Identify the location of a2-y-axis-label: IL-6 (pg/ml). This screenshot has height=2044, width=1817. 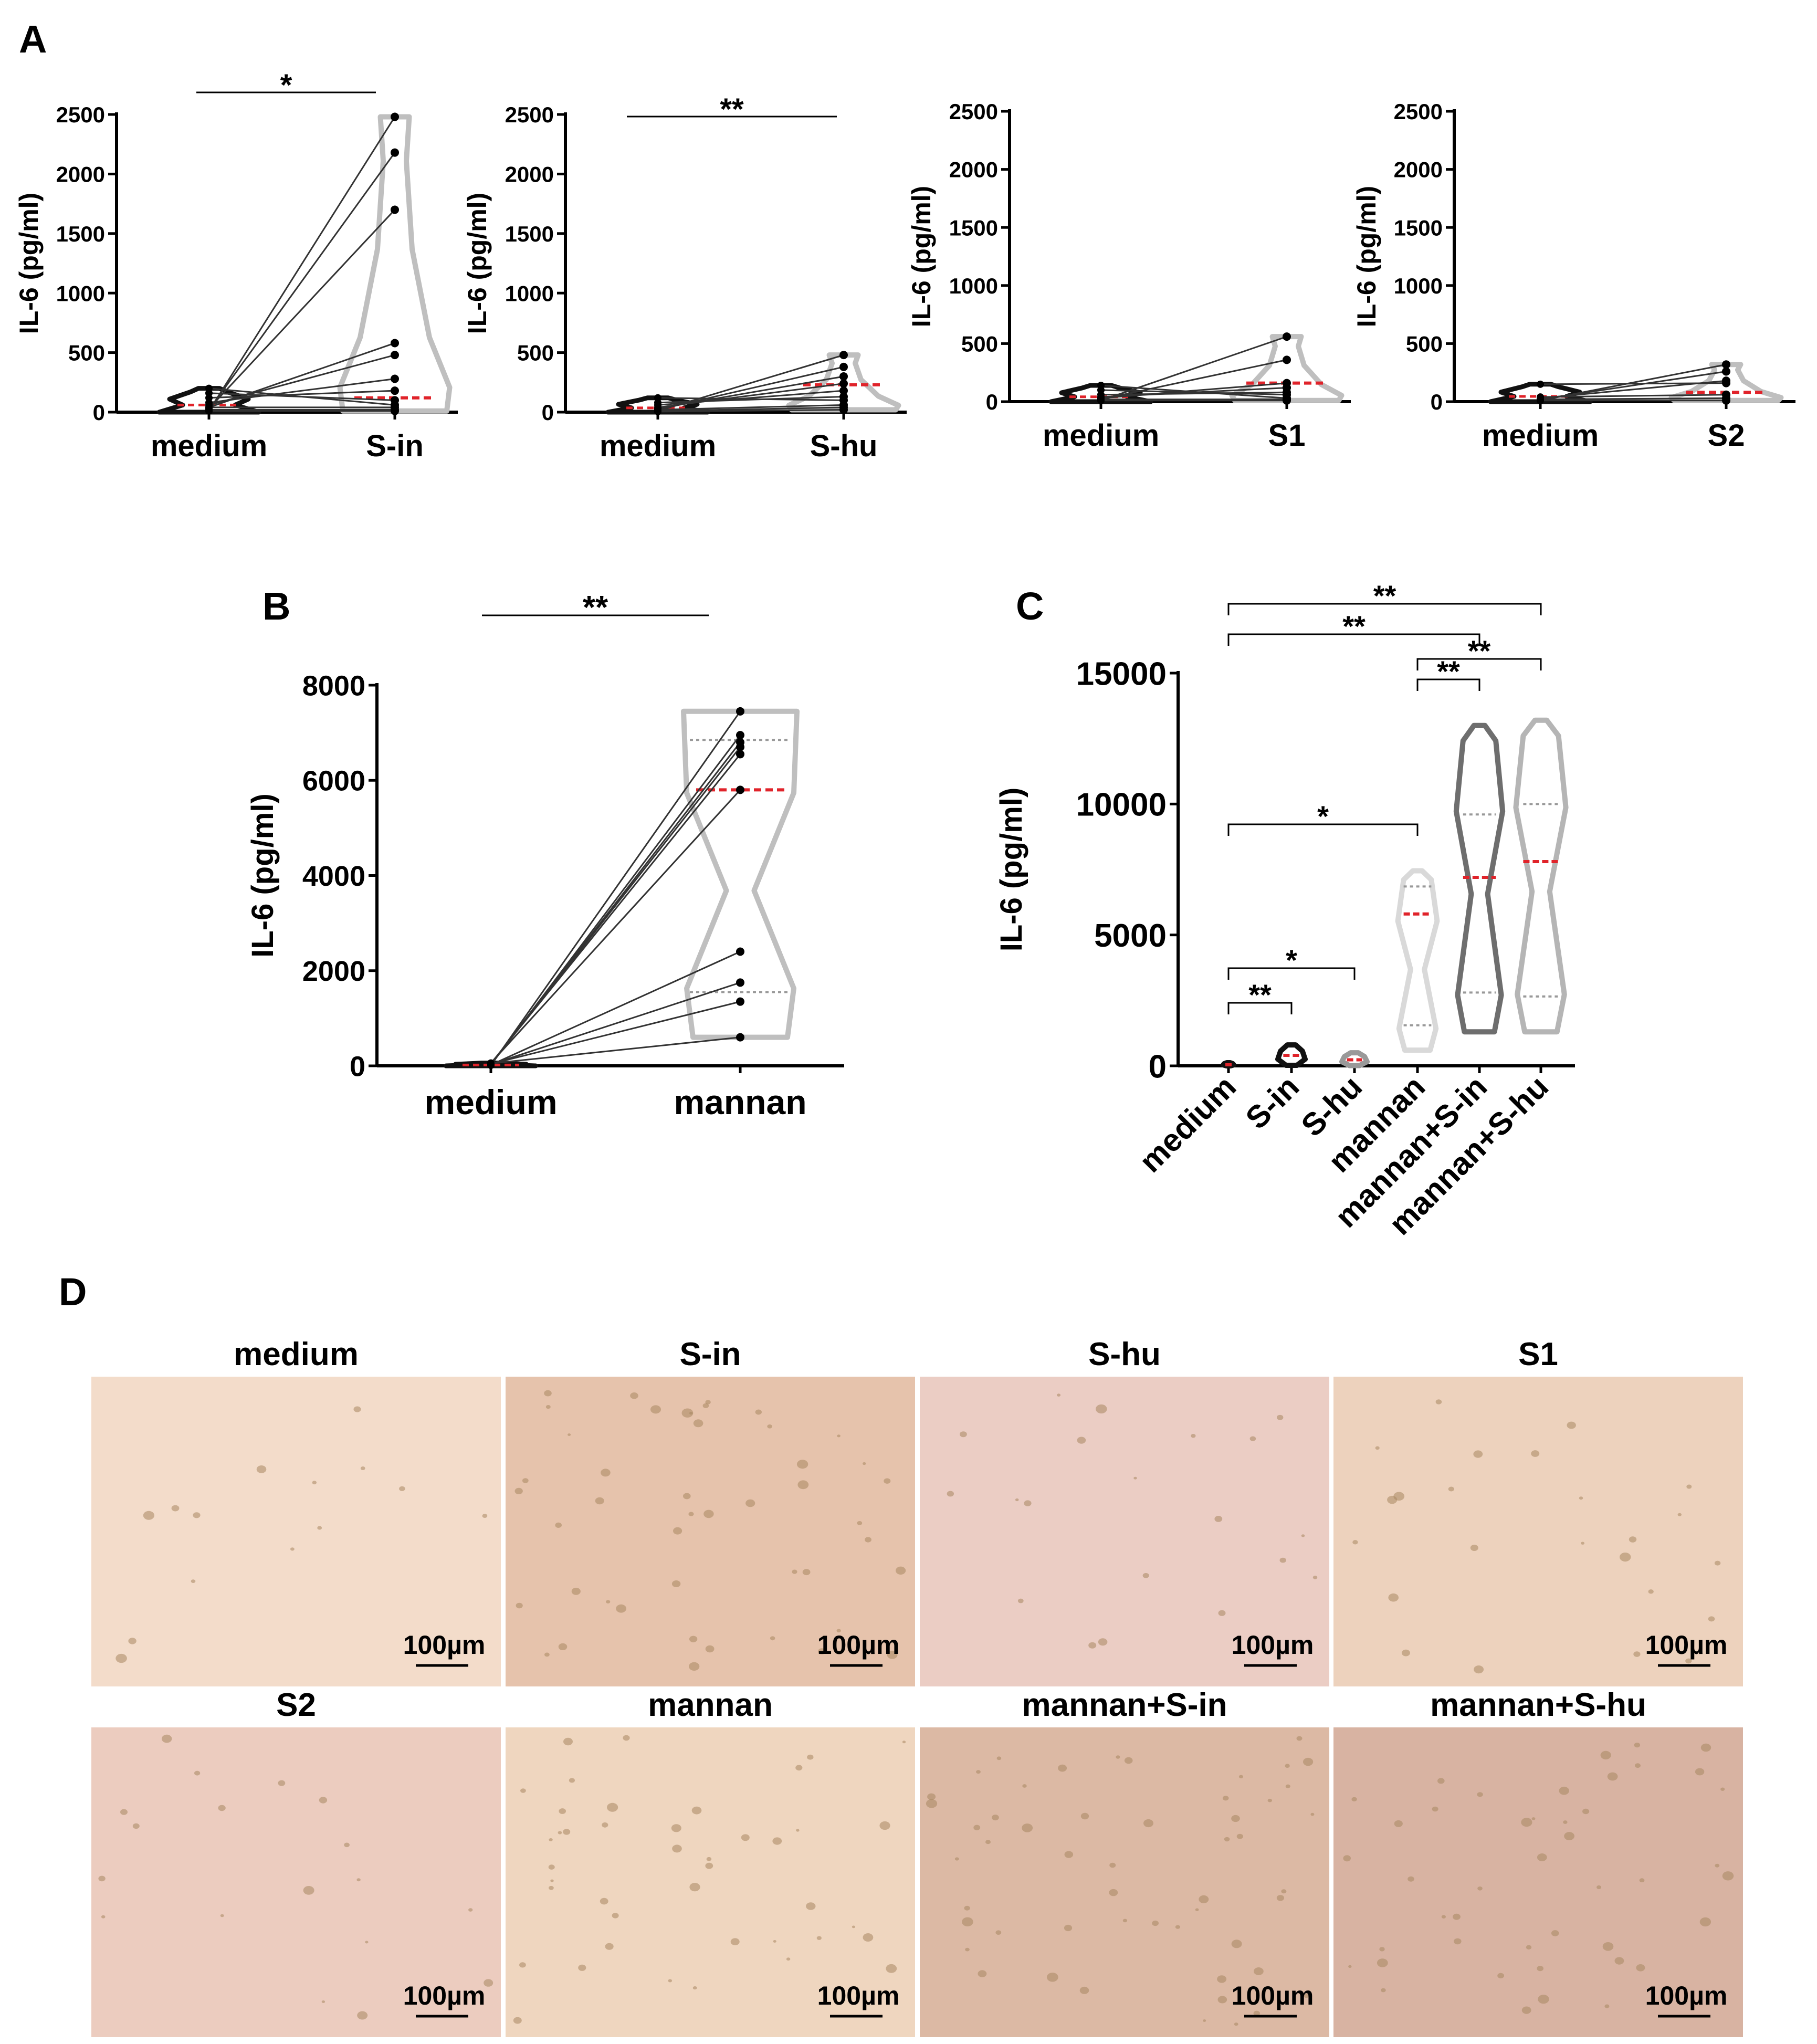
(478, 263).